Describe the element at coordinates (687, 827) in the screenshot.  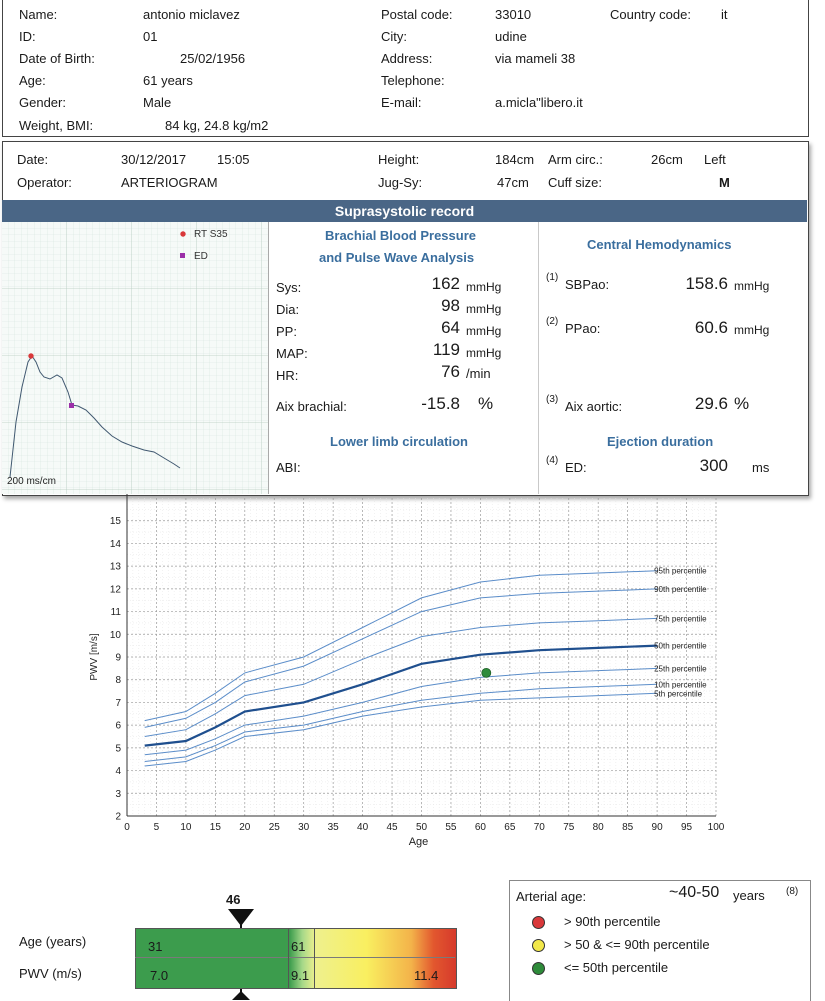
I see `x-tick-label: 95` at that location.